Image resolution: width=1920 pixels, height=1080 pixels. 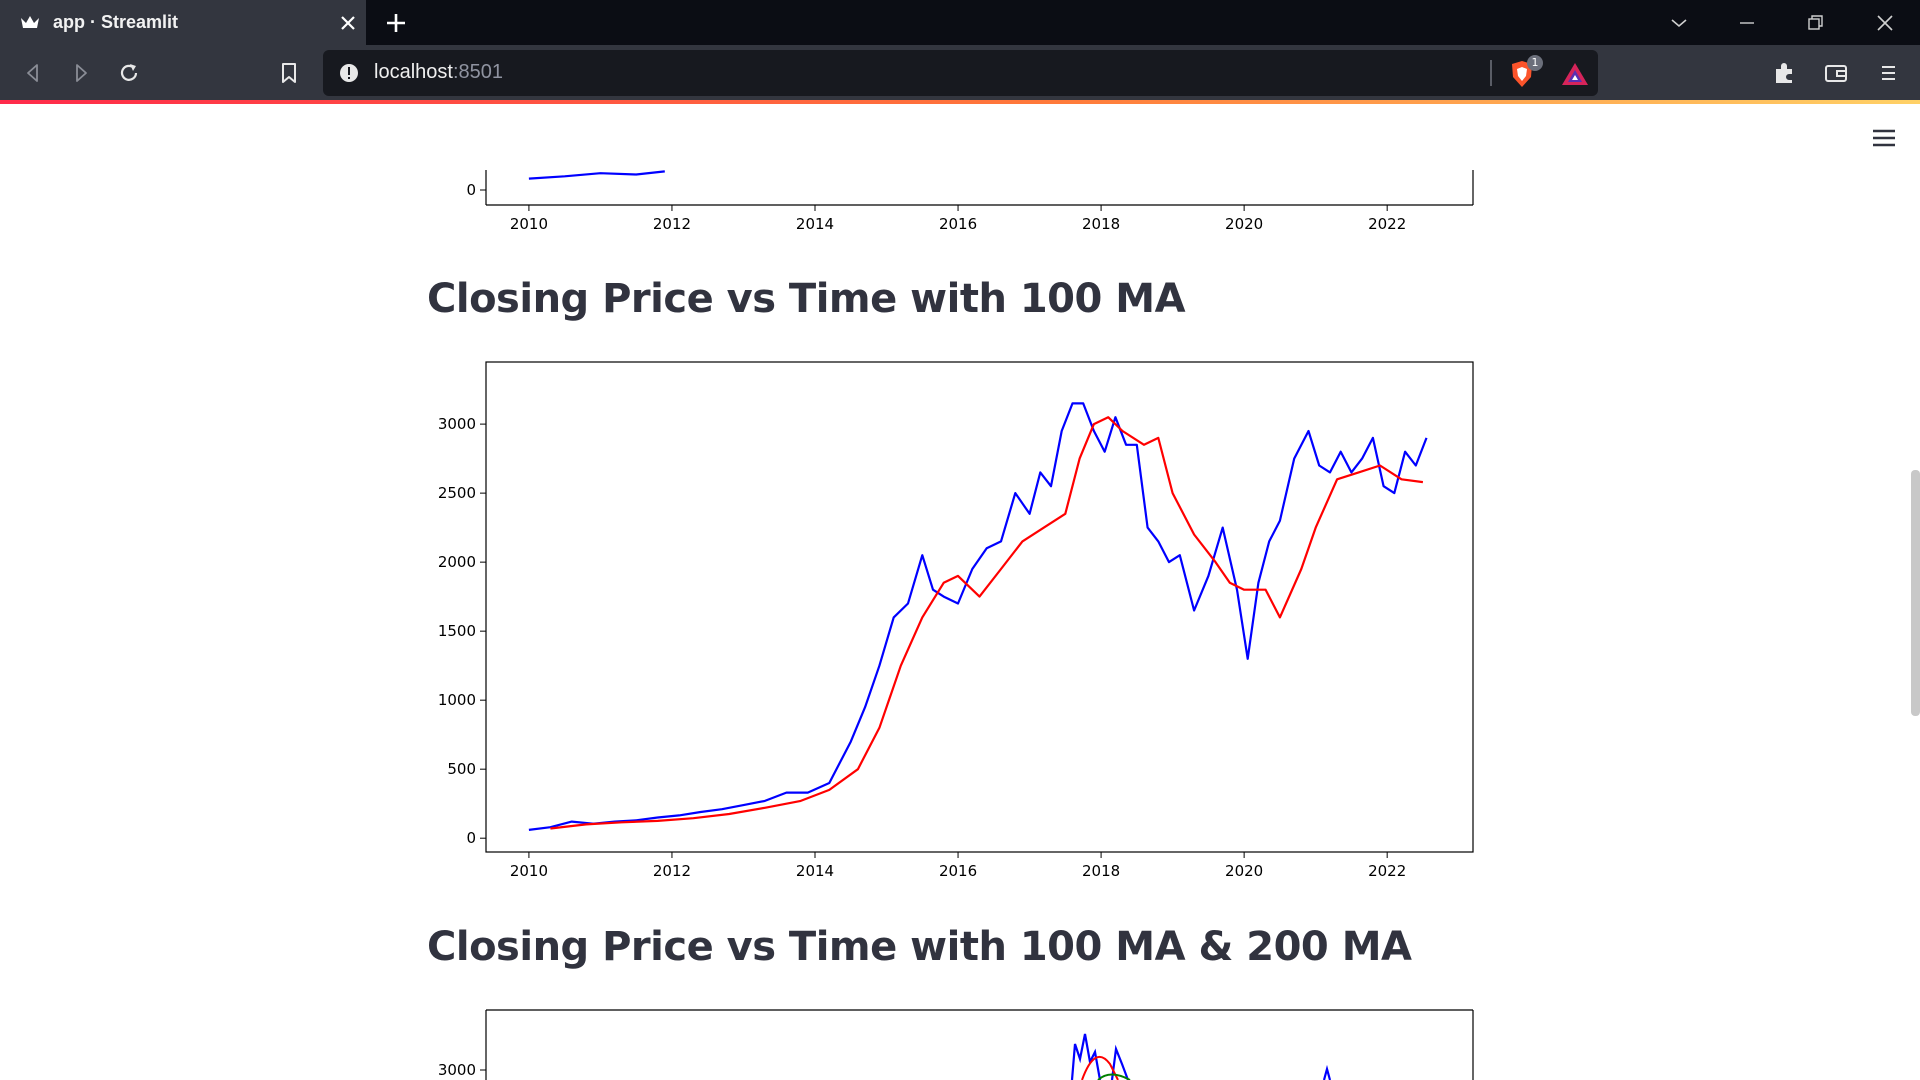 What do you see at coordinates (457, 493) in the screenshot?
I see `y-tick-label: 2500` at bounding box center [457, 493].